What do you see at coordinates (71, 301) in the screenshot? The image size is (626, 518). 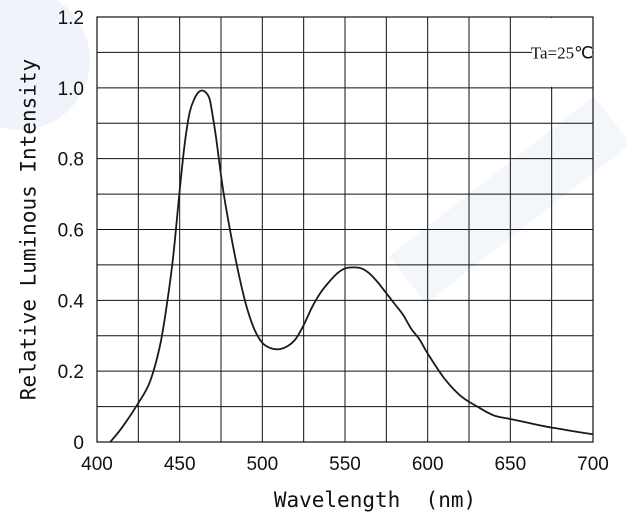 I see `y-tick-label: 0.4` at bounding box center [71, 301].